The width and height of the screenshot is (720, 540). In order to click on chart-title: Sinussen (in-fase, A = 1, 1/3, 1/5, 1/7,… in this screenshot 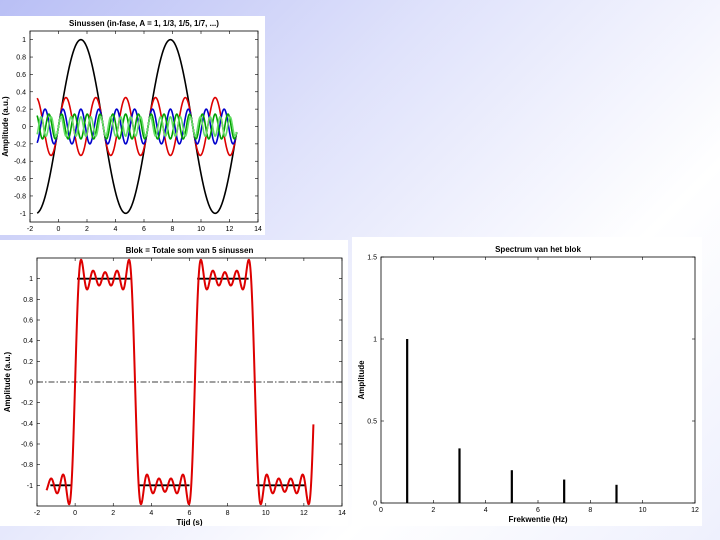, I will do `click(144, 23)`.